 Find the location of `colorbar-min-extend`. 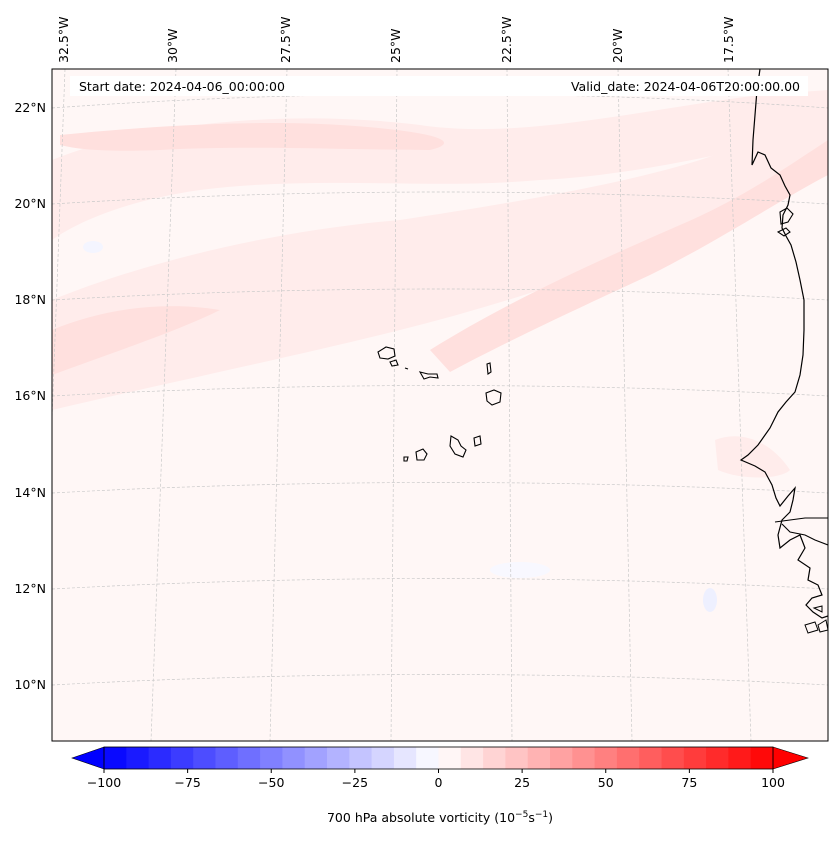

colorbar-min-extend is located at coordinates (88, 758).